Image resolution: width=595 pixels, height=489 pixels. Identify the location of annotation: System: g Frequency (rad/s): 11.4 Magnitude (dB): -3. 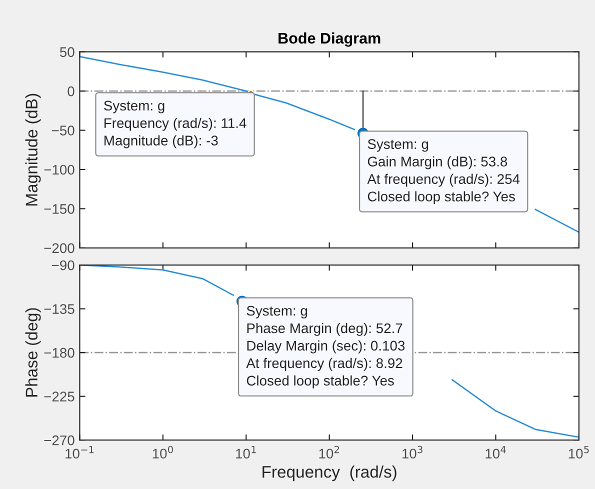
(175, 124).